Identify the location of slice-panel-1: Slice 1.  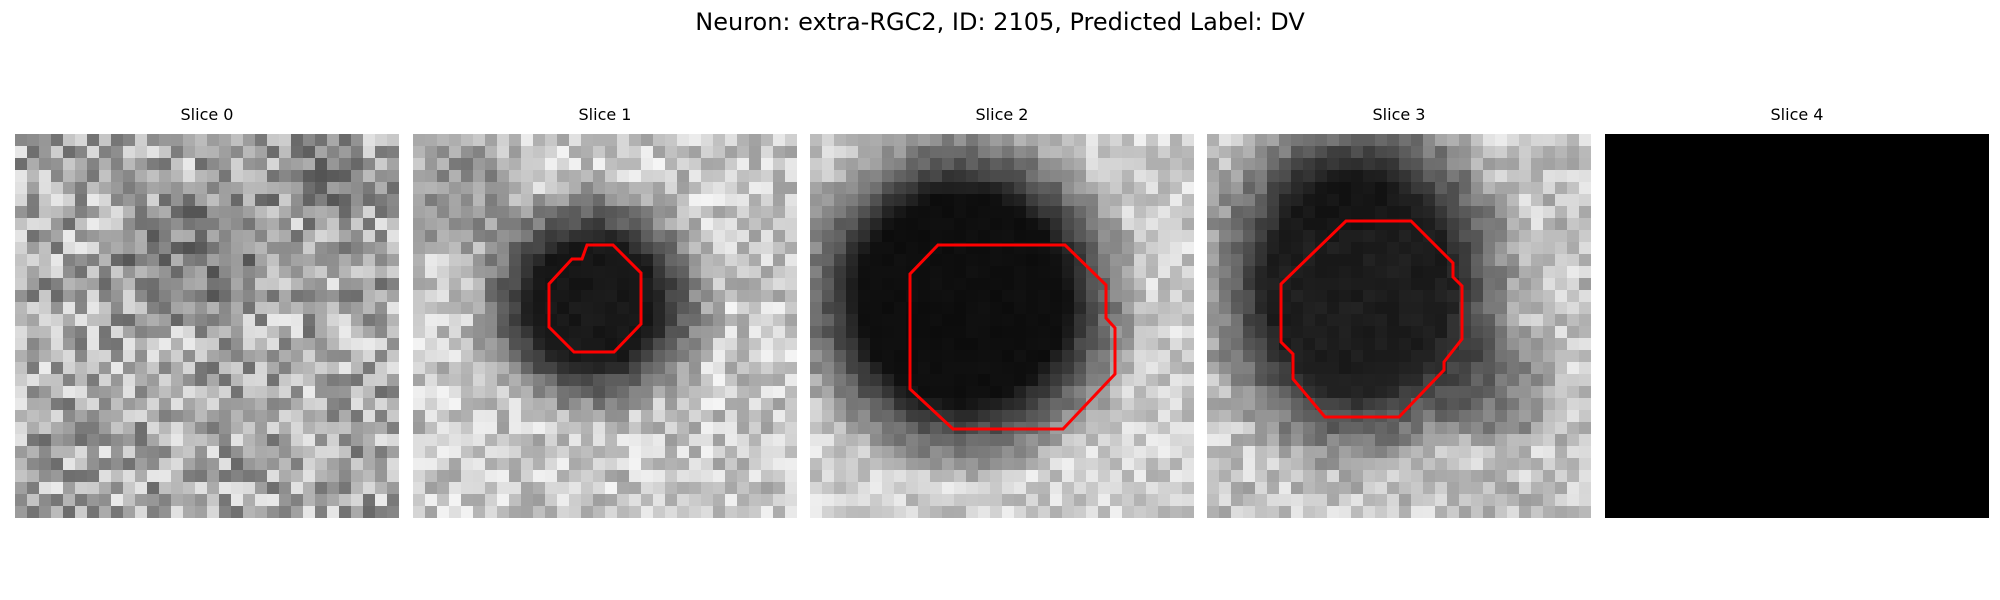
(605, 311).